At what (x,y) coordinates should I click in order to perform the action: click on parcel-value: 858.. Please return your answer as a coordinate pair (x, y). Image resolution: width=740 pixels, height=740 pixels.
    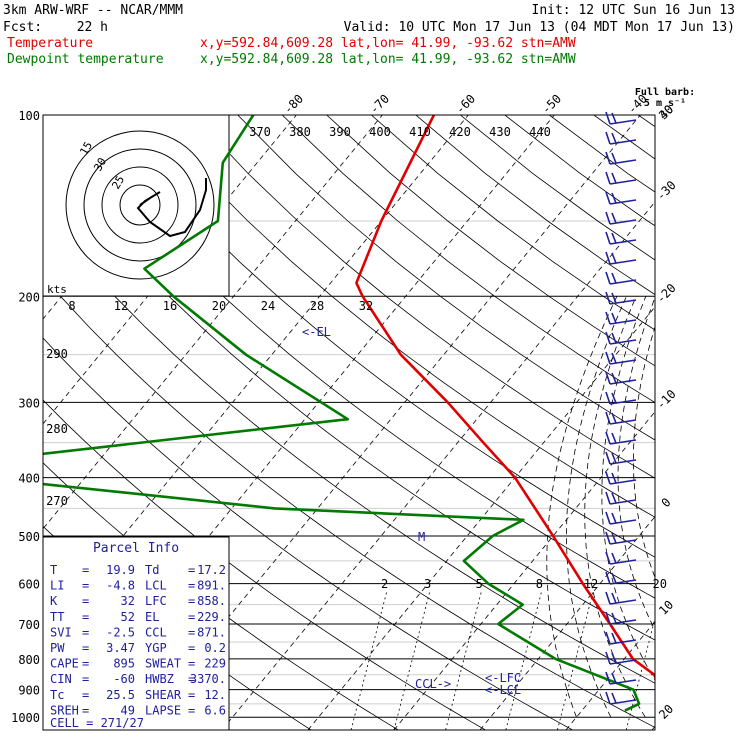
    Looking at the image, I should click on (211, 601).